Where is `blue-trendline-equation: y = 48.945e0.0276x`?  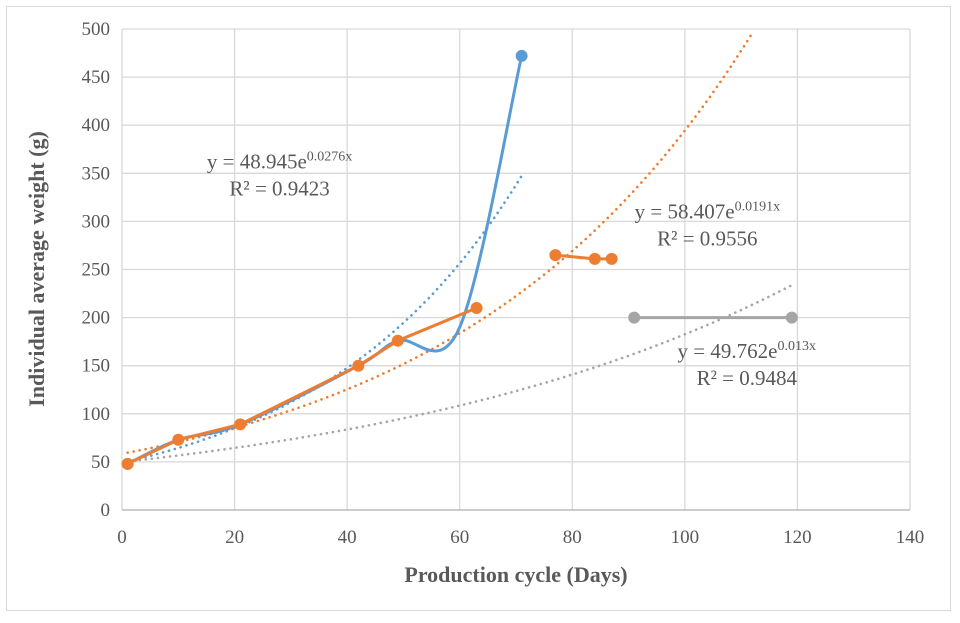 blue-trendline-equation: y = 48.945e0.0276x is located at coordinates (279, 161).